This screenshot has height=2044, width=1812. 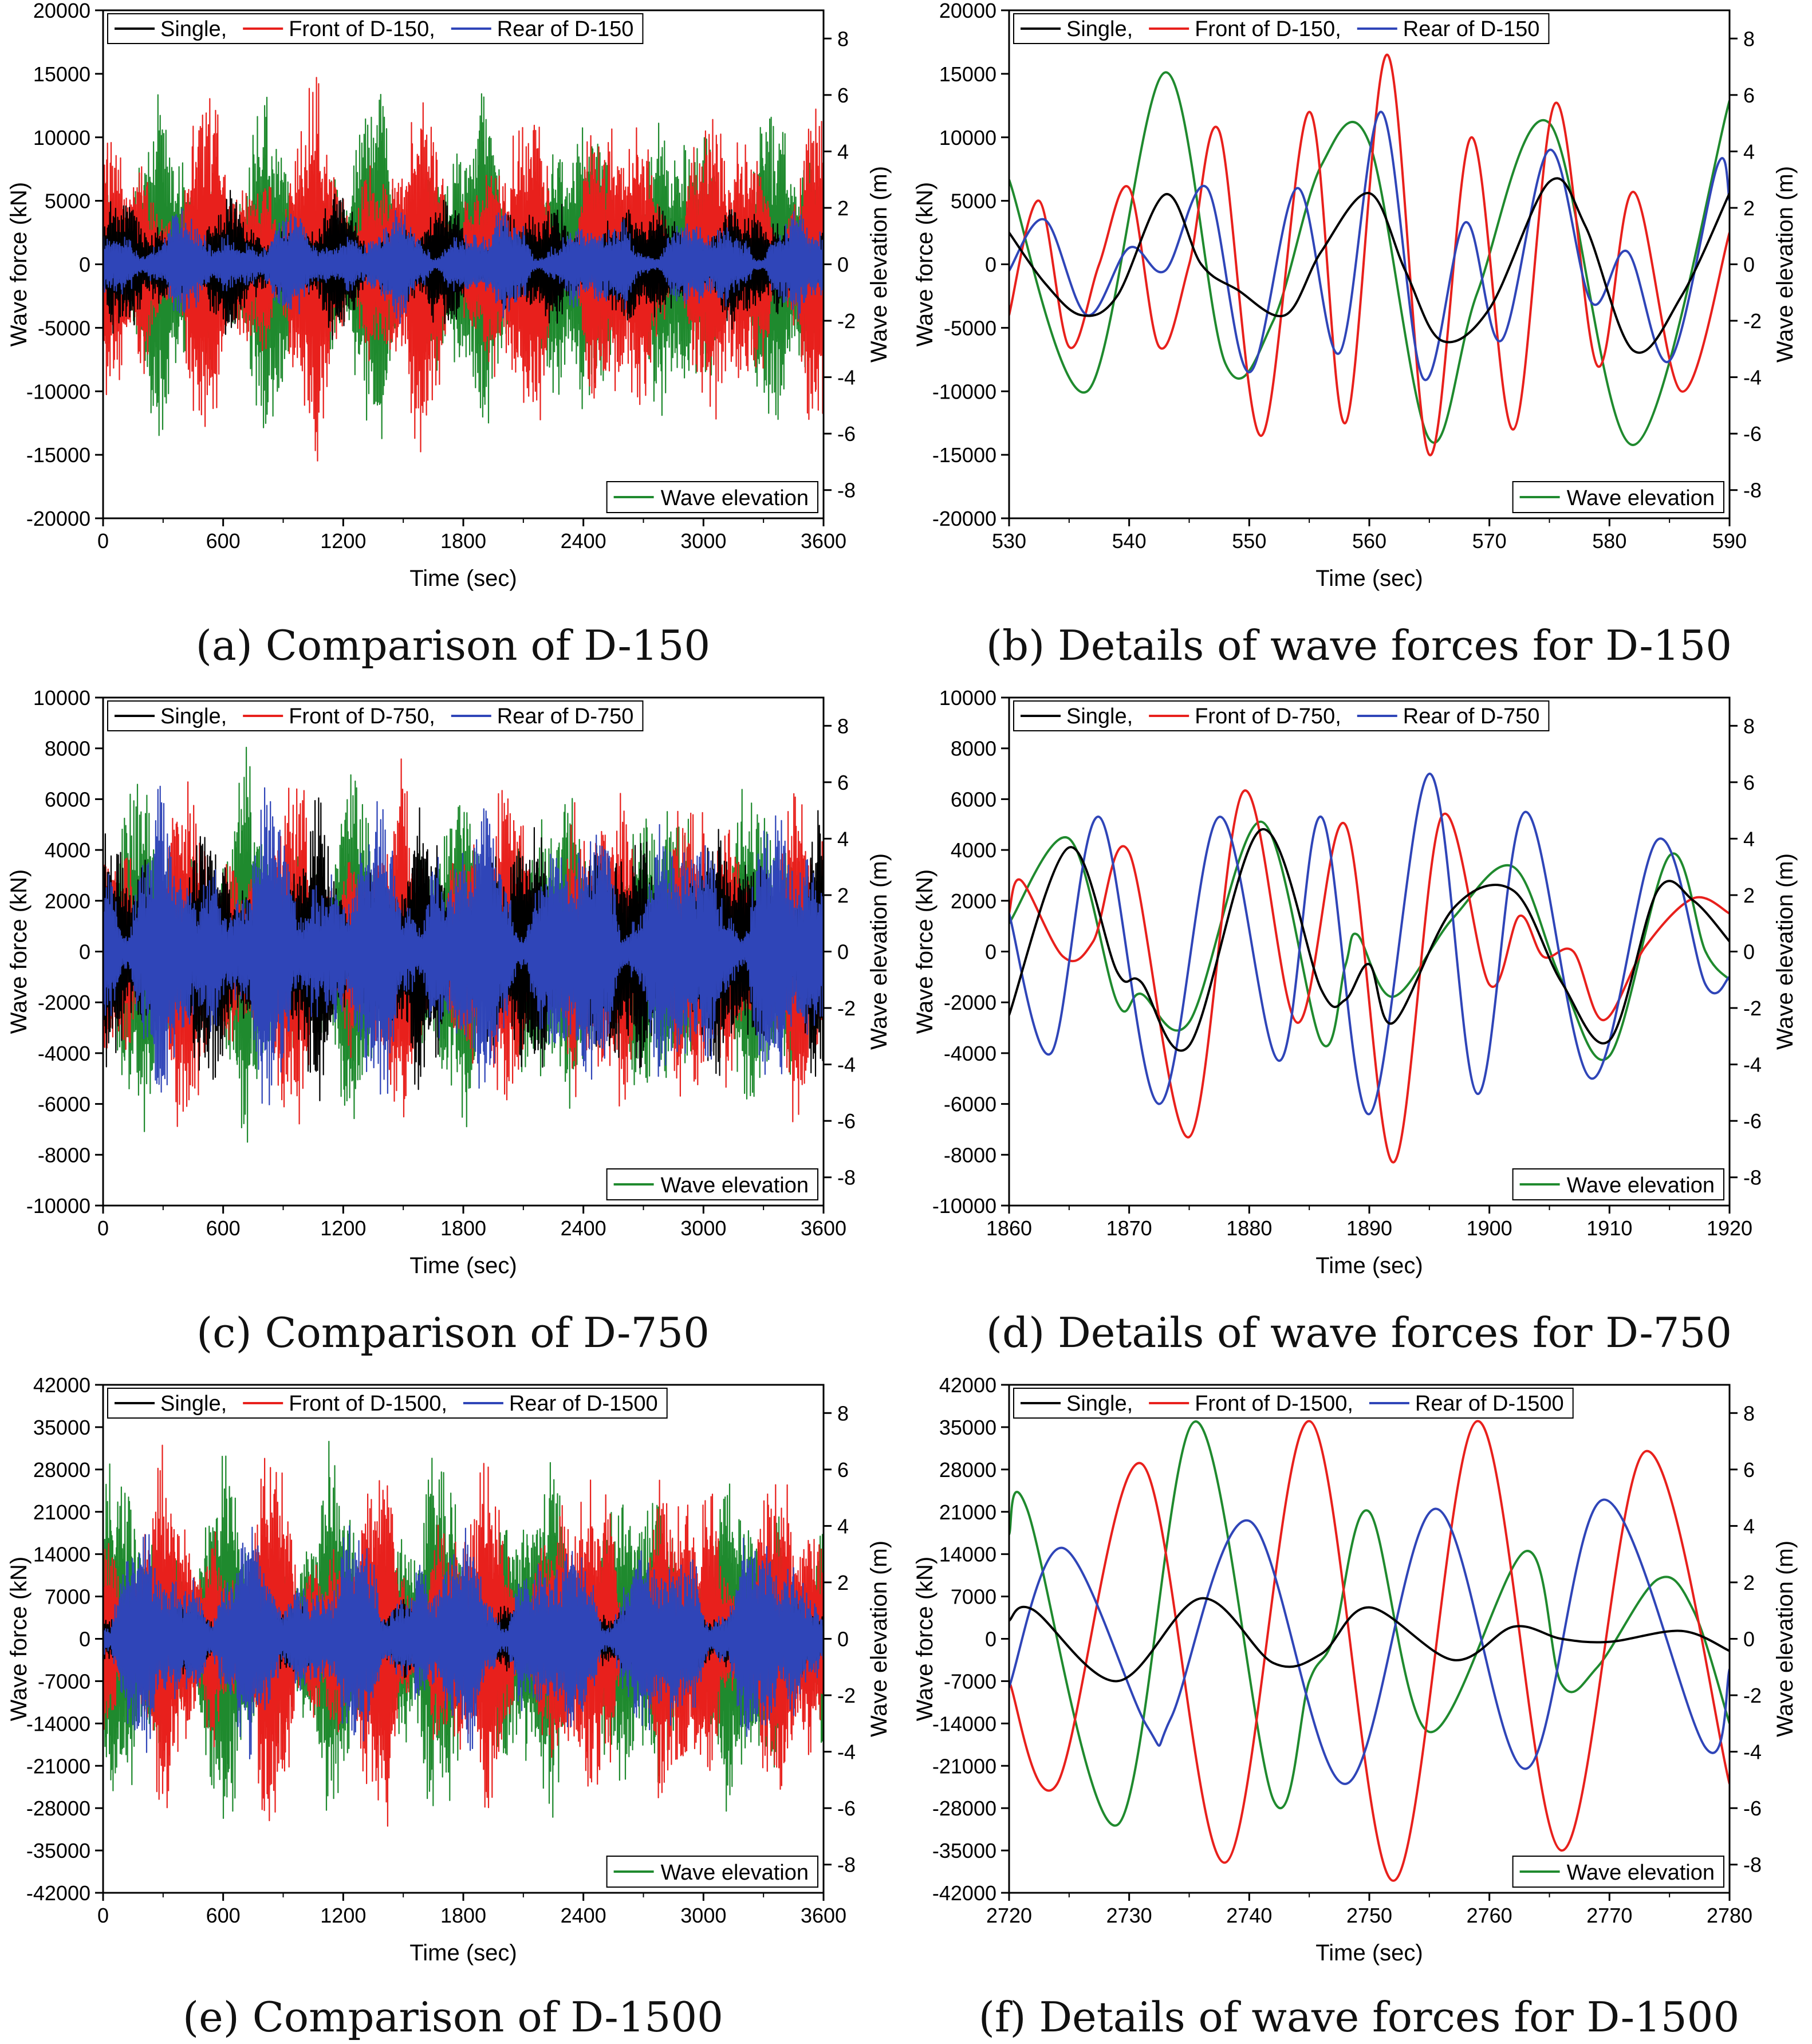 What do you see at coordinates (463, 541) in the screenshot?
I see `panel-a-x-tick-label-3: 1800` at bounding box center [463, 541].